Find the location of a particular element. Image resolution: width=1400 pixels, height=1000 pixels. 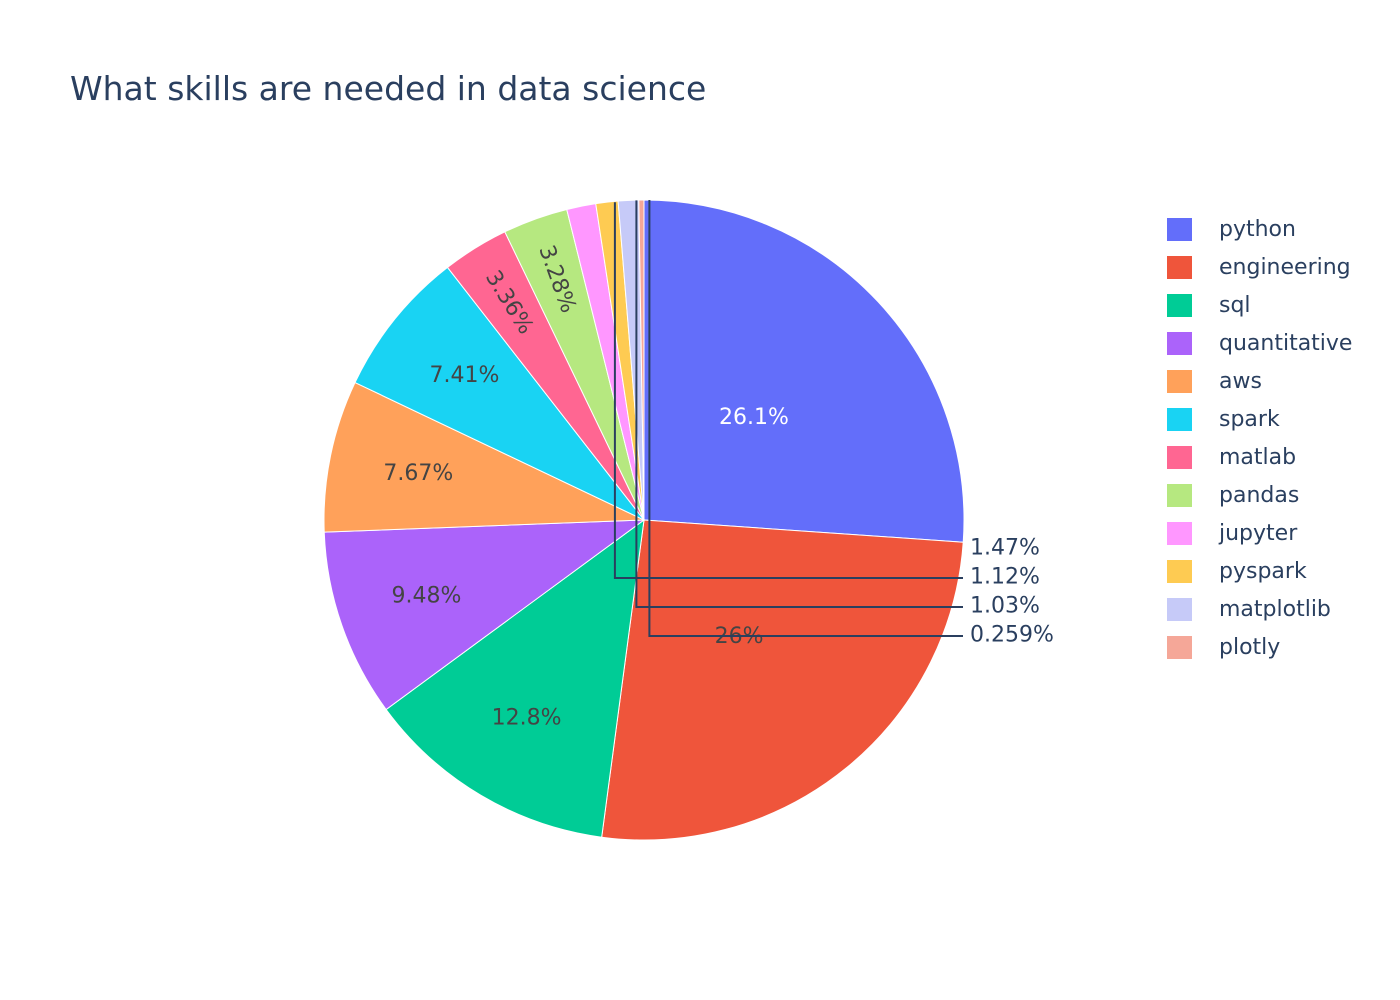

legend-label-spark: spark is located at coordinates (1249, 419).